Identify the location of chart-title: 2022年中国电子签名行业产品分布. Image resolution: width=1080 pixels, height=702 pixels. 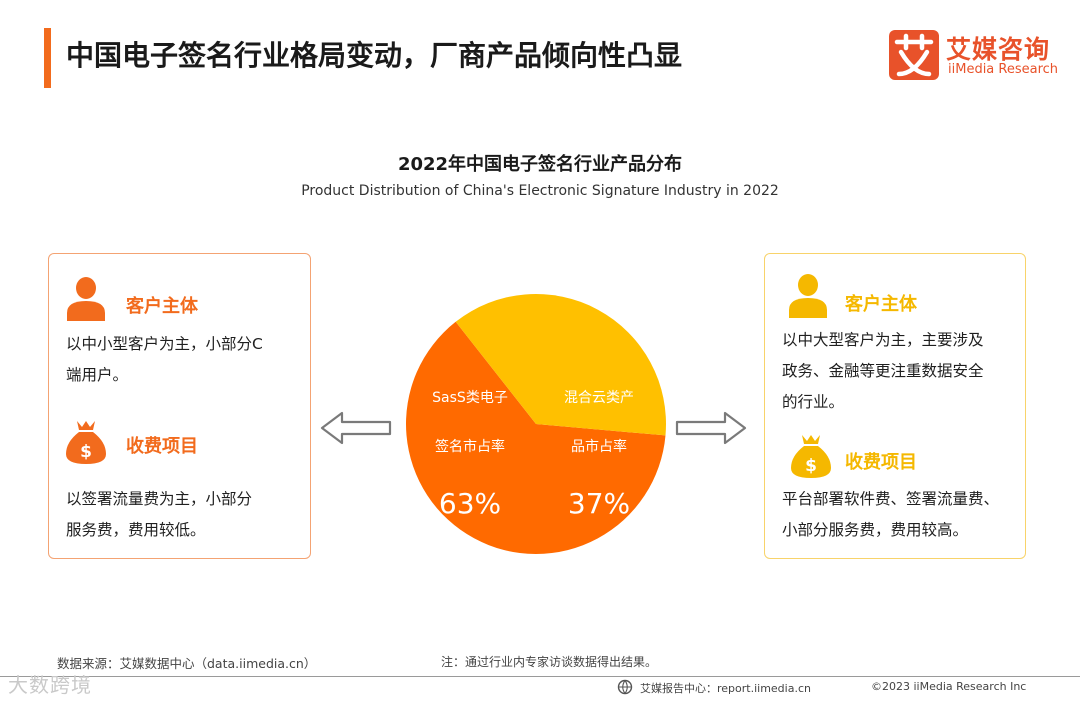
(540, 164).